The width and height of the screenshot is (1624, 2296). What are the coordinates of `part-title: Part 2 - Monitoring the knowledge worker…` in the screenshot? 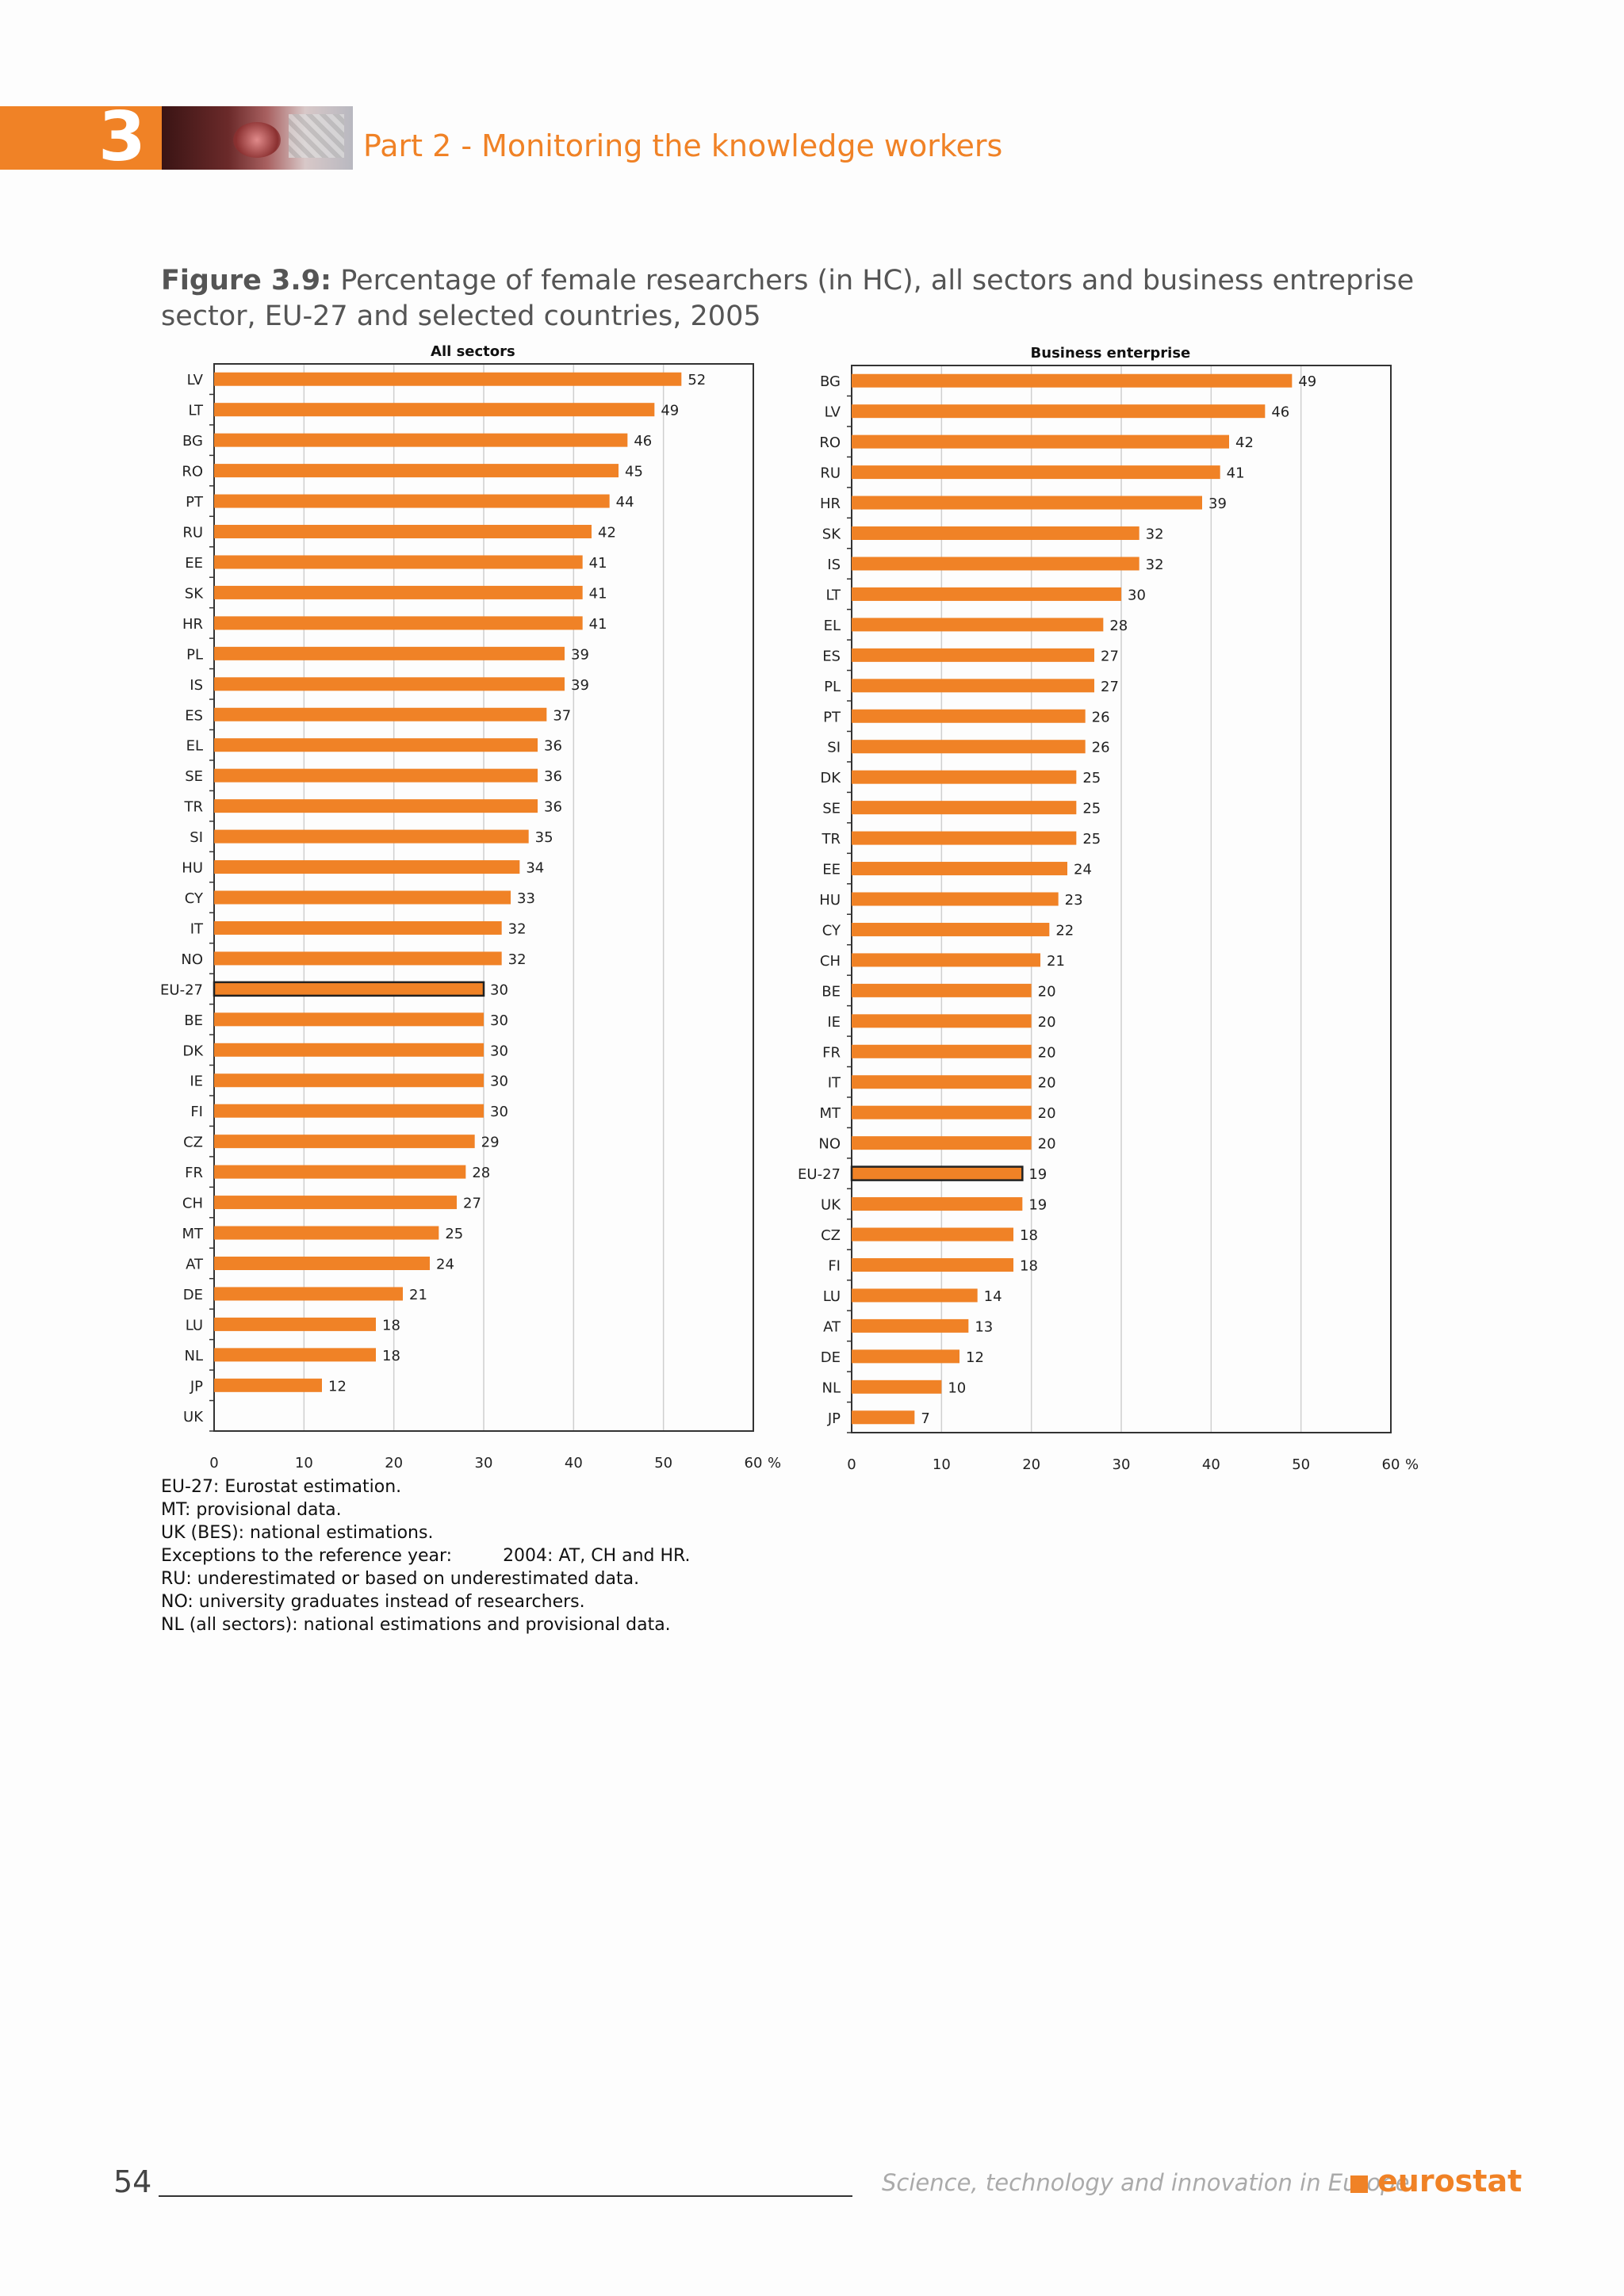 It's located at (683, 145).